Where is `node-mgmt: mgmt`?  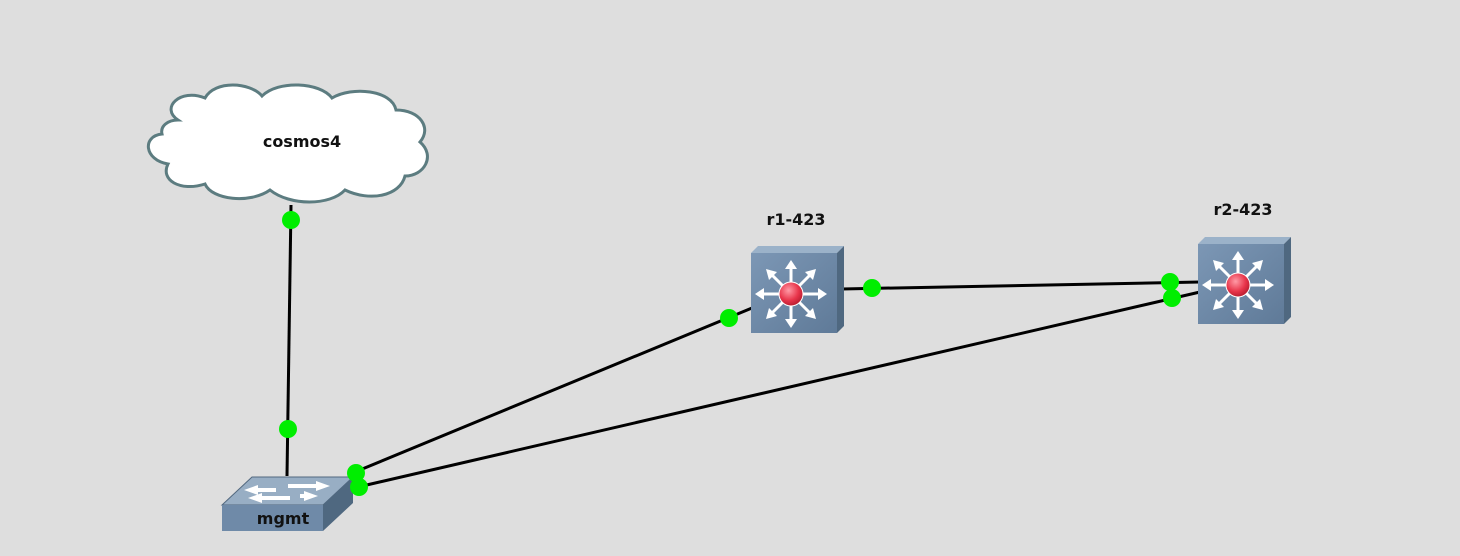 node-mgmt: mgmt is located at coordinates (287, 503).